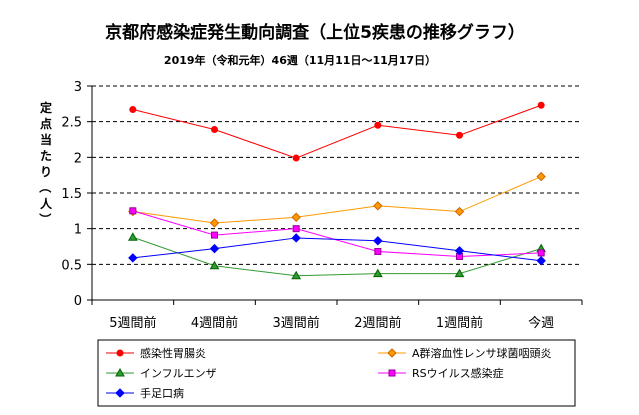 This screenshot has height=415, width=639. Describe the element at coordinates (482, 353) in the screenshot. I see `legend-label: A群溶血性レンサ球菌咽頭炎` at that location.